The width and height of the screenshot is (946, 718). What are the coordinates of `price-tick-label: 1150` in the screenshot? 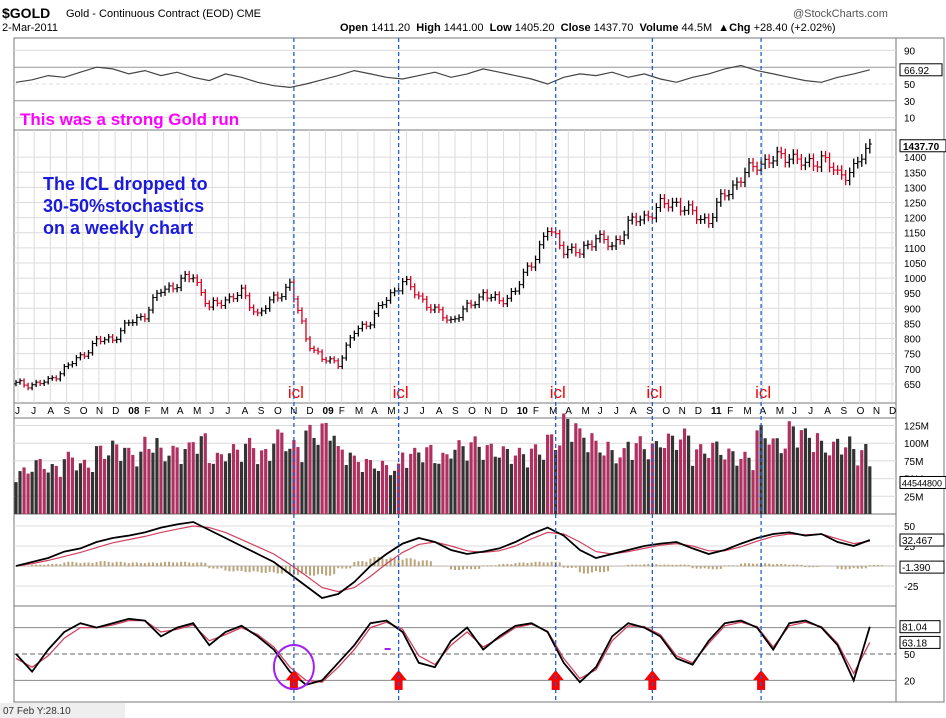 It's located at (915, 234).